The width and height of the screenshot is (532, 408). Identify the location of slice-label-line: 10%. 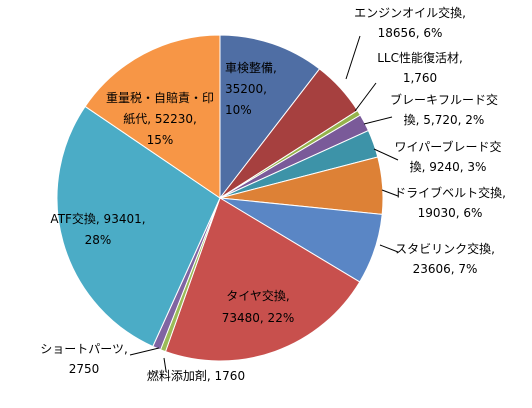
(238, 110).